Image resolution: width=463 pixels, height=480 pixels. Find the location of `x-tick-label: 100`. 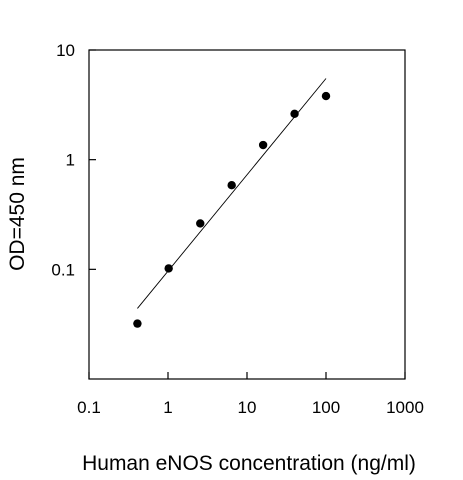

x-tick-label: 100 is located at coordinates (326, 407).